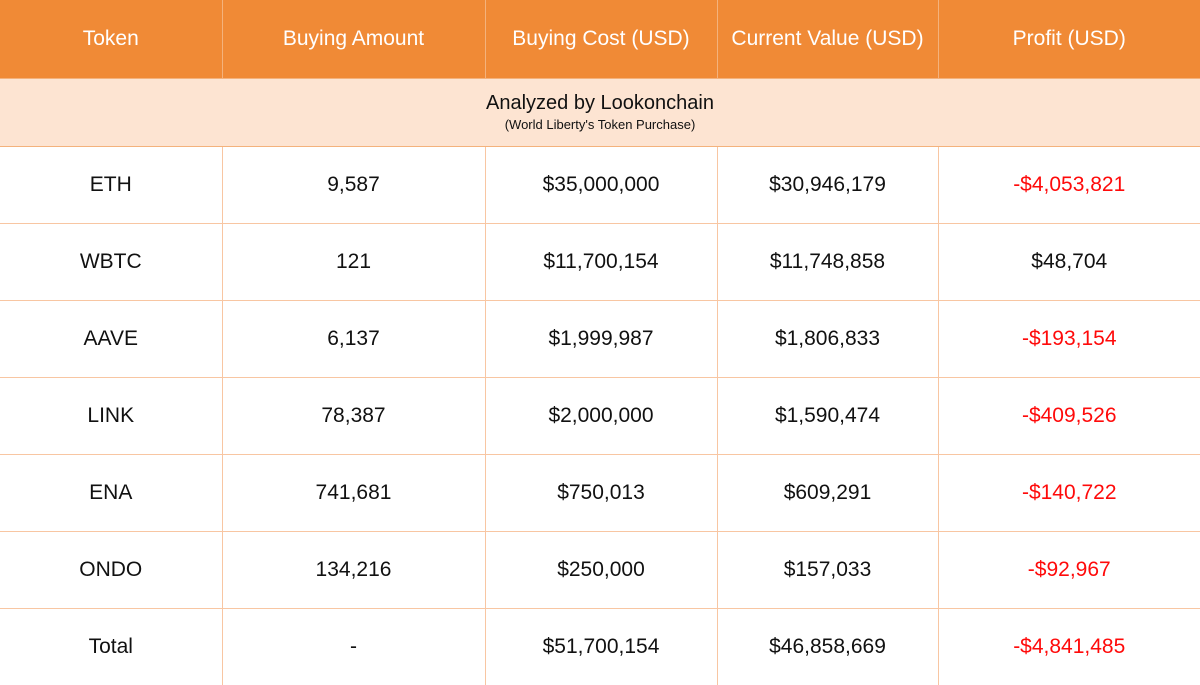 The width and height of the screenshot is (1200, 685). I want to click on cell-profit: -$409,526, so click(1068, 415).